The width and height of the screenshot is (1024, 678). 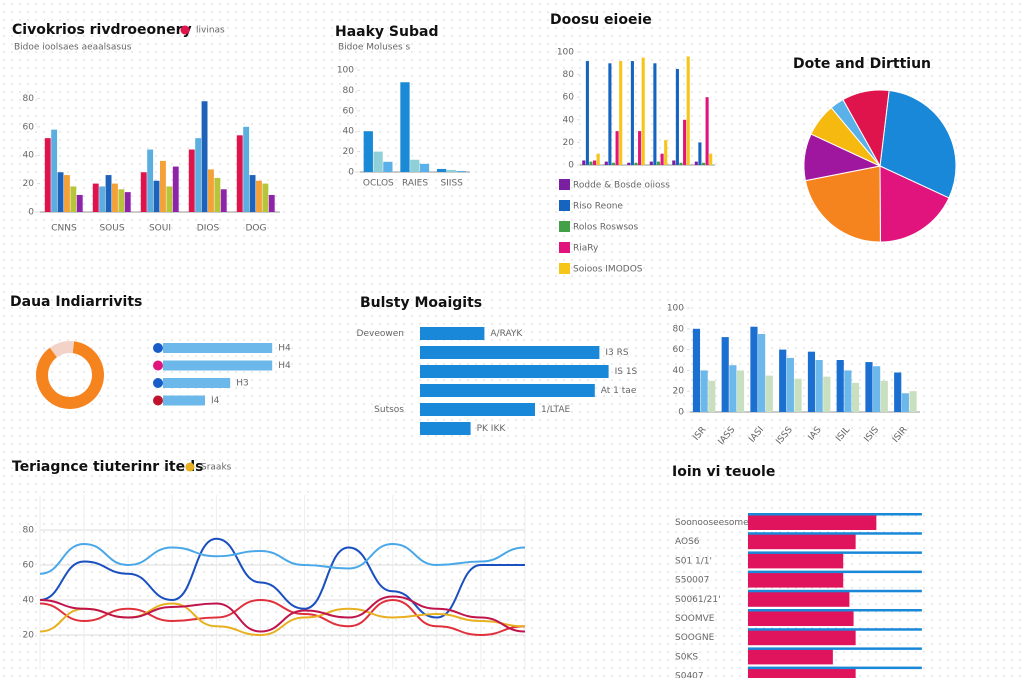 What do you see at coordinates (756, 435) in the screenshot?
I see `x-tick-label: IASI` at bounding box center [756, 435].